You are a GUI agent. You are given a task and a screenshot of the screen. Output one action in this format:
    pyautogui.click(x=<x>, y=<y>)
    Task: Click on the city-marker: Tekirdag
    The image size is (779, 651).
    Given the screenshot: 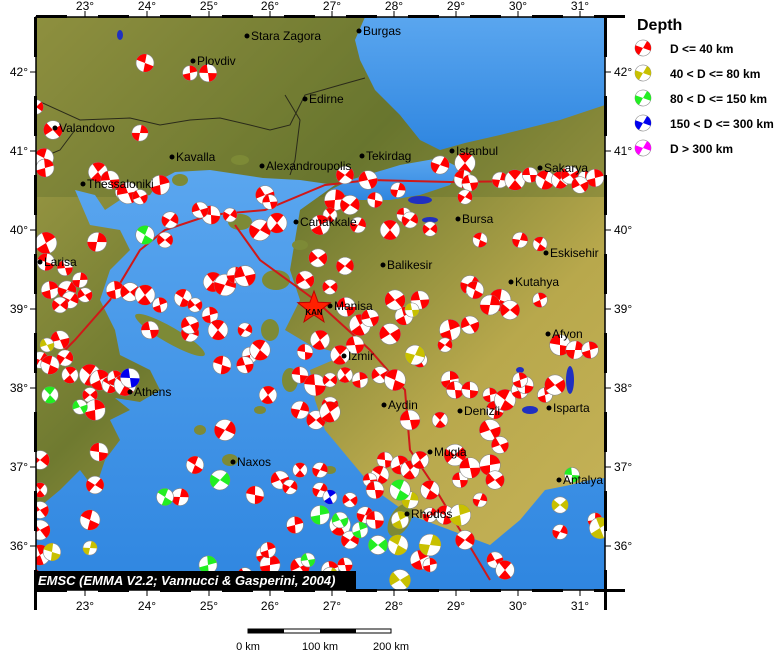 What is the action you would take?
    pyautogui.click(x=385, y=156)
    